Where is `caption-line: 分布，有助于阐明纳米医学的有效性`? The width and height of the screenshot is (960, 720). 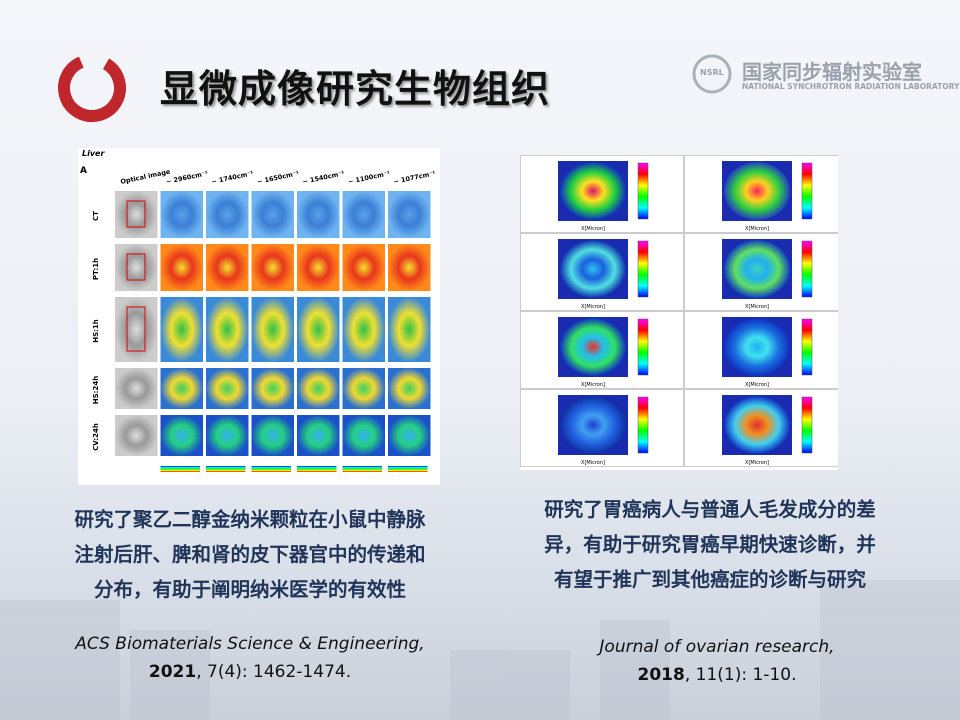 caption-line: 分布，有助于阐明纳米医学的有效性 is located at coordinates (249, 589).